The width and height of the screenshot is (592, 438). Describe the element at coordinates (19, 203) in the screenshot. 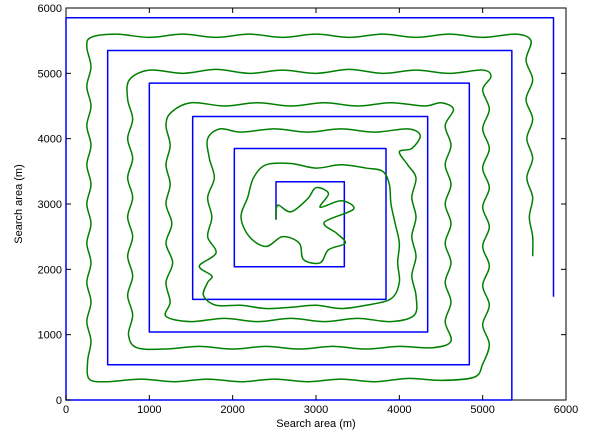

I see `y-axis-label: Search area (m)` at that location.